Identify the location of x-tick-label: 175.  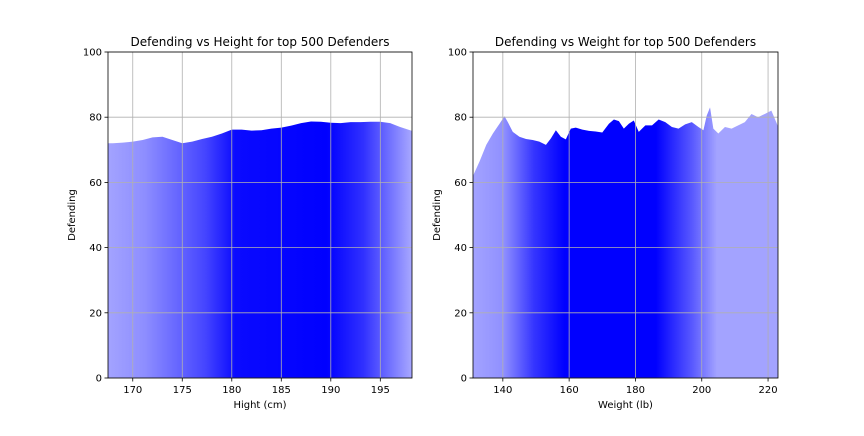
(182, 390).